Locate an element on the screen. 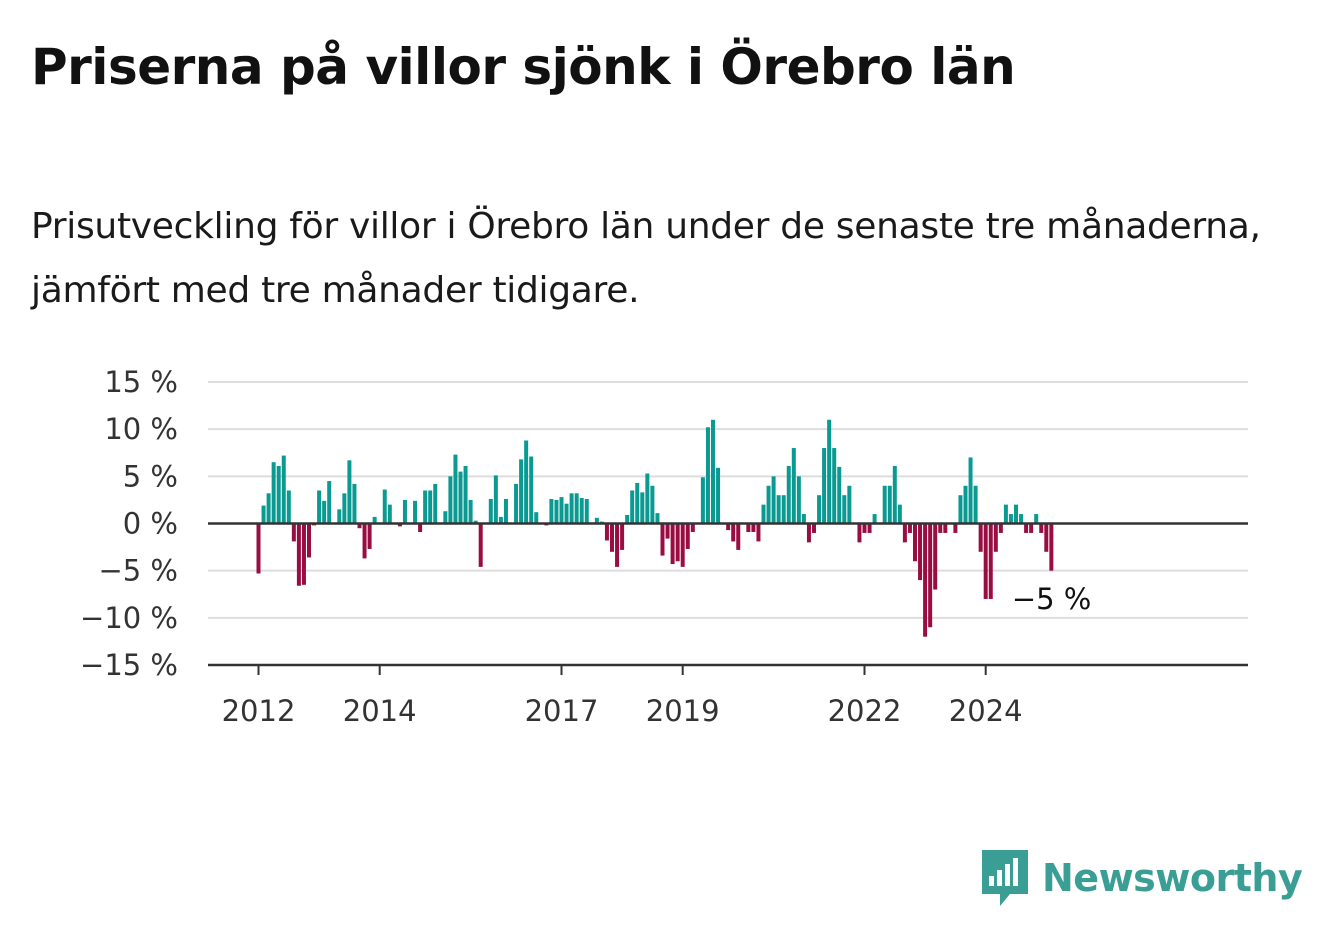 The width and height of the screenshot is (1322, 939). axes is located at coordinates (728, 598).